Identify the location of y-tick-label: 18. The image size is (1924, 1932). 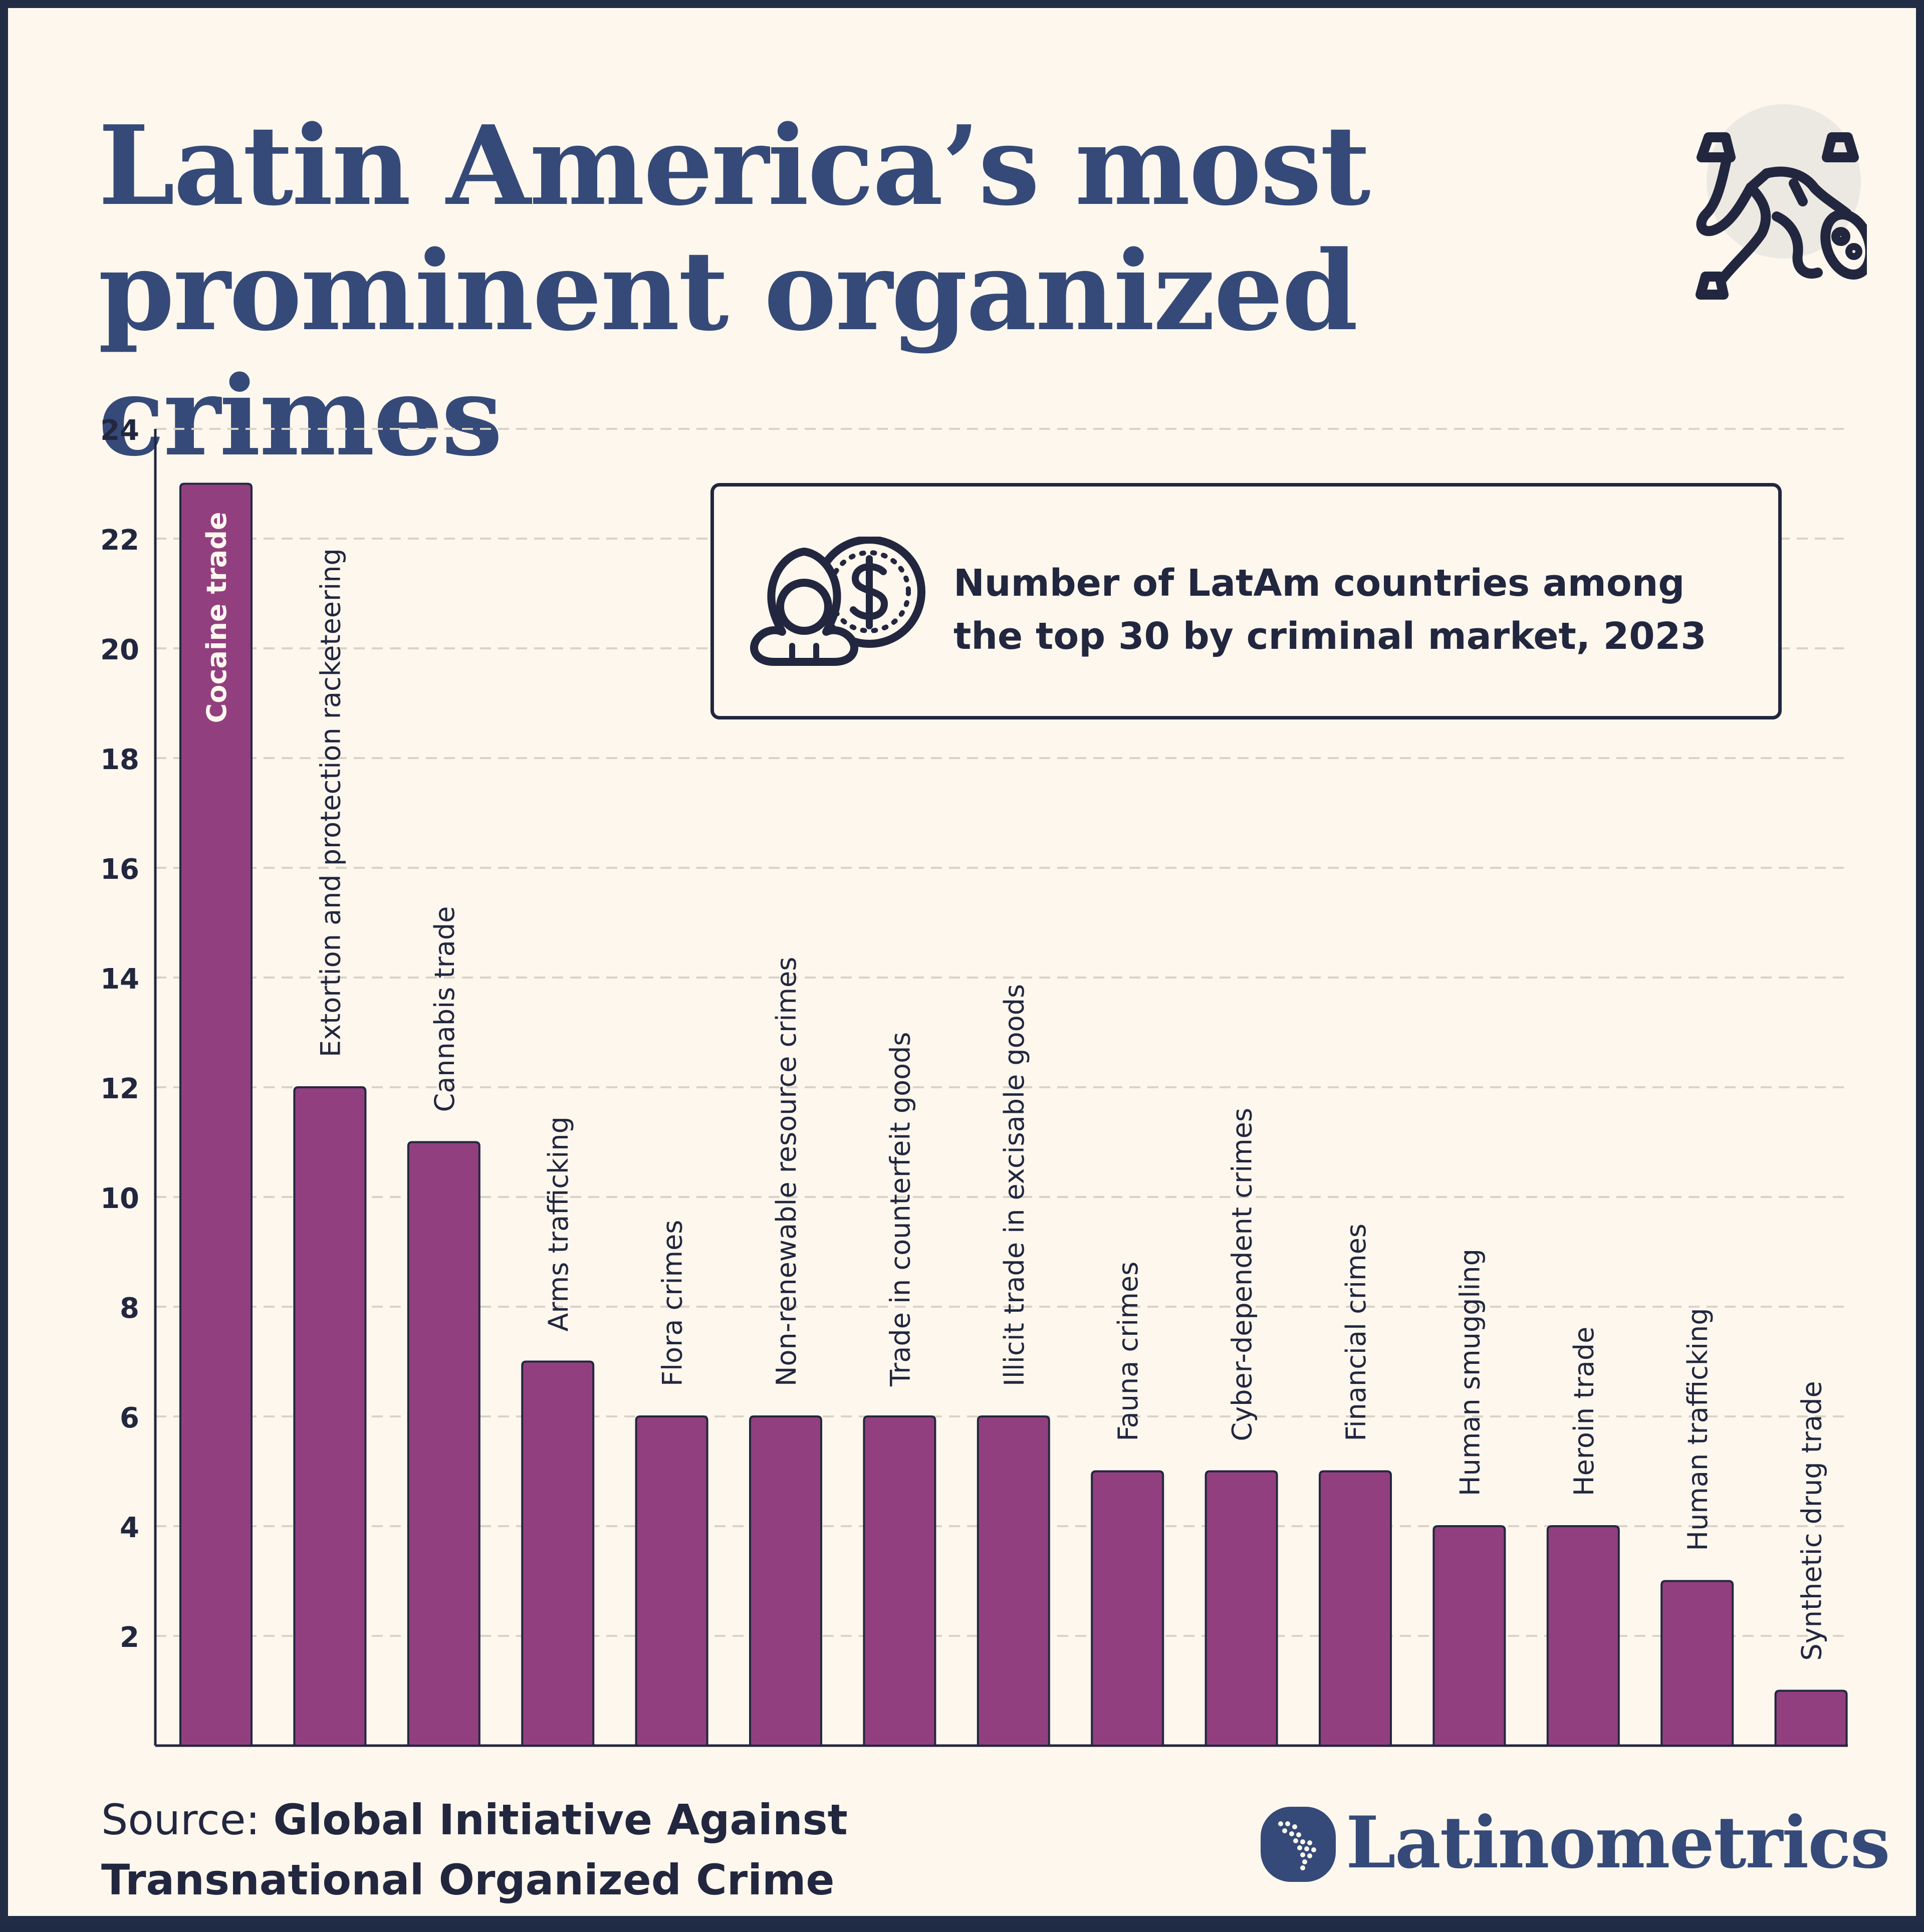
(120, 760).